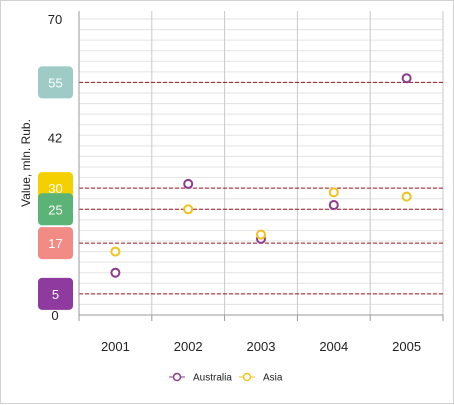  I want to click on reference-label: 55, so click(55, 82).